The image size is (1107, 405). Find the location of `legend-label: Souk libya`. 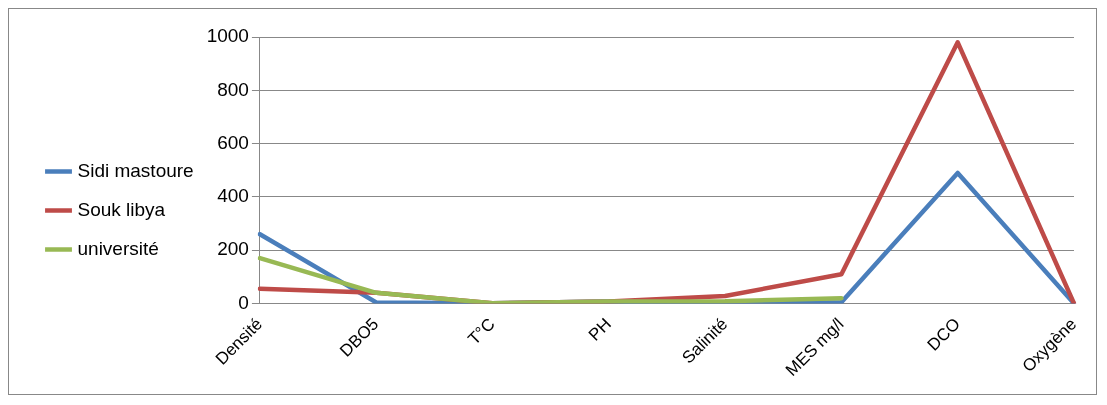

legend-label: Souk libya is located at coordinates (121, 209).